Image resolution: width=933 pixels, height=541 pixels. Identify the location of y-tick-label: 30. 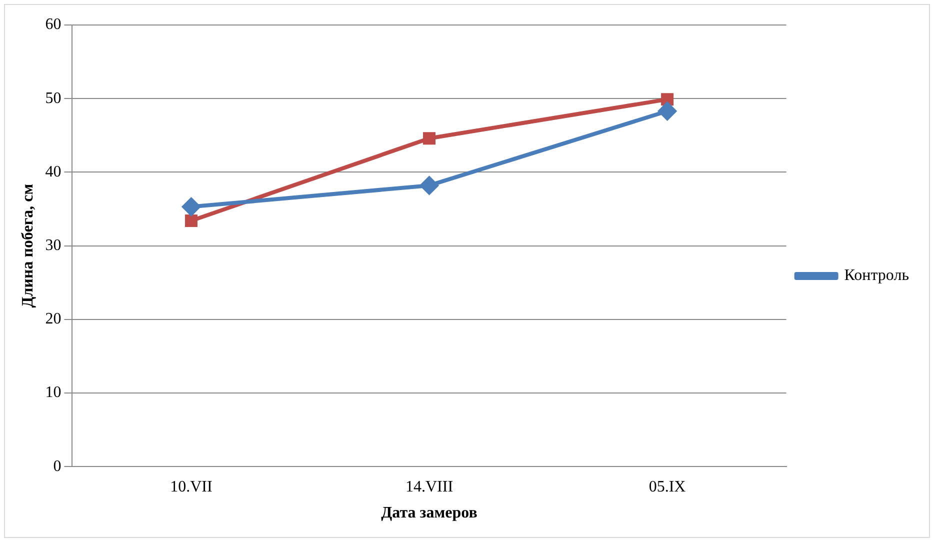
(53, 245).